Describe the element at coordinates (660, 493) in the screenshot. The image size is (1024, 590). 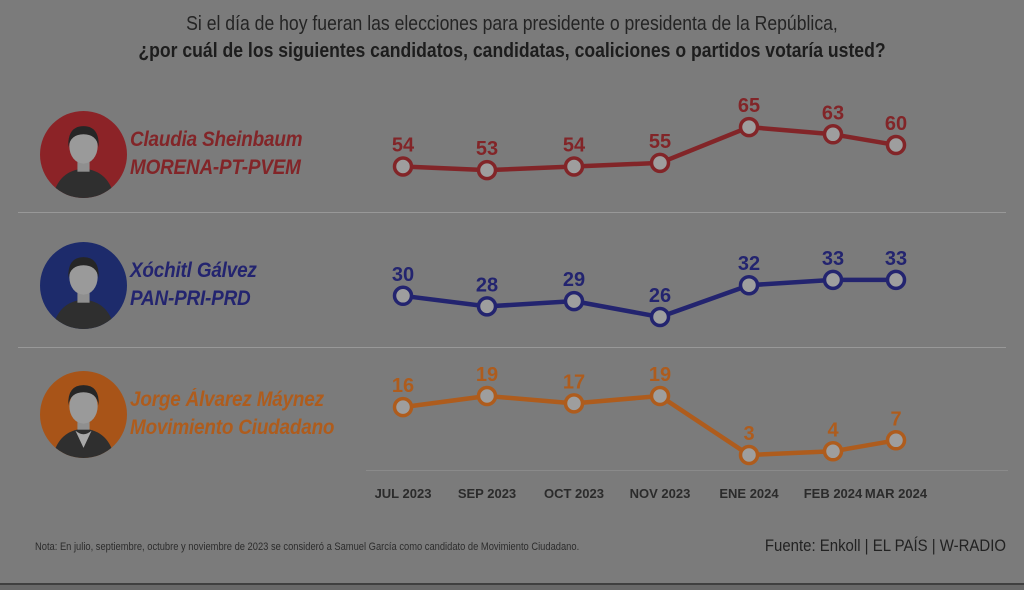
I see `x-axis-label: NOV 2023` at that location.